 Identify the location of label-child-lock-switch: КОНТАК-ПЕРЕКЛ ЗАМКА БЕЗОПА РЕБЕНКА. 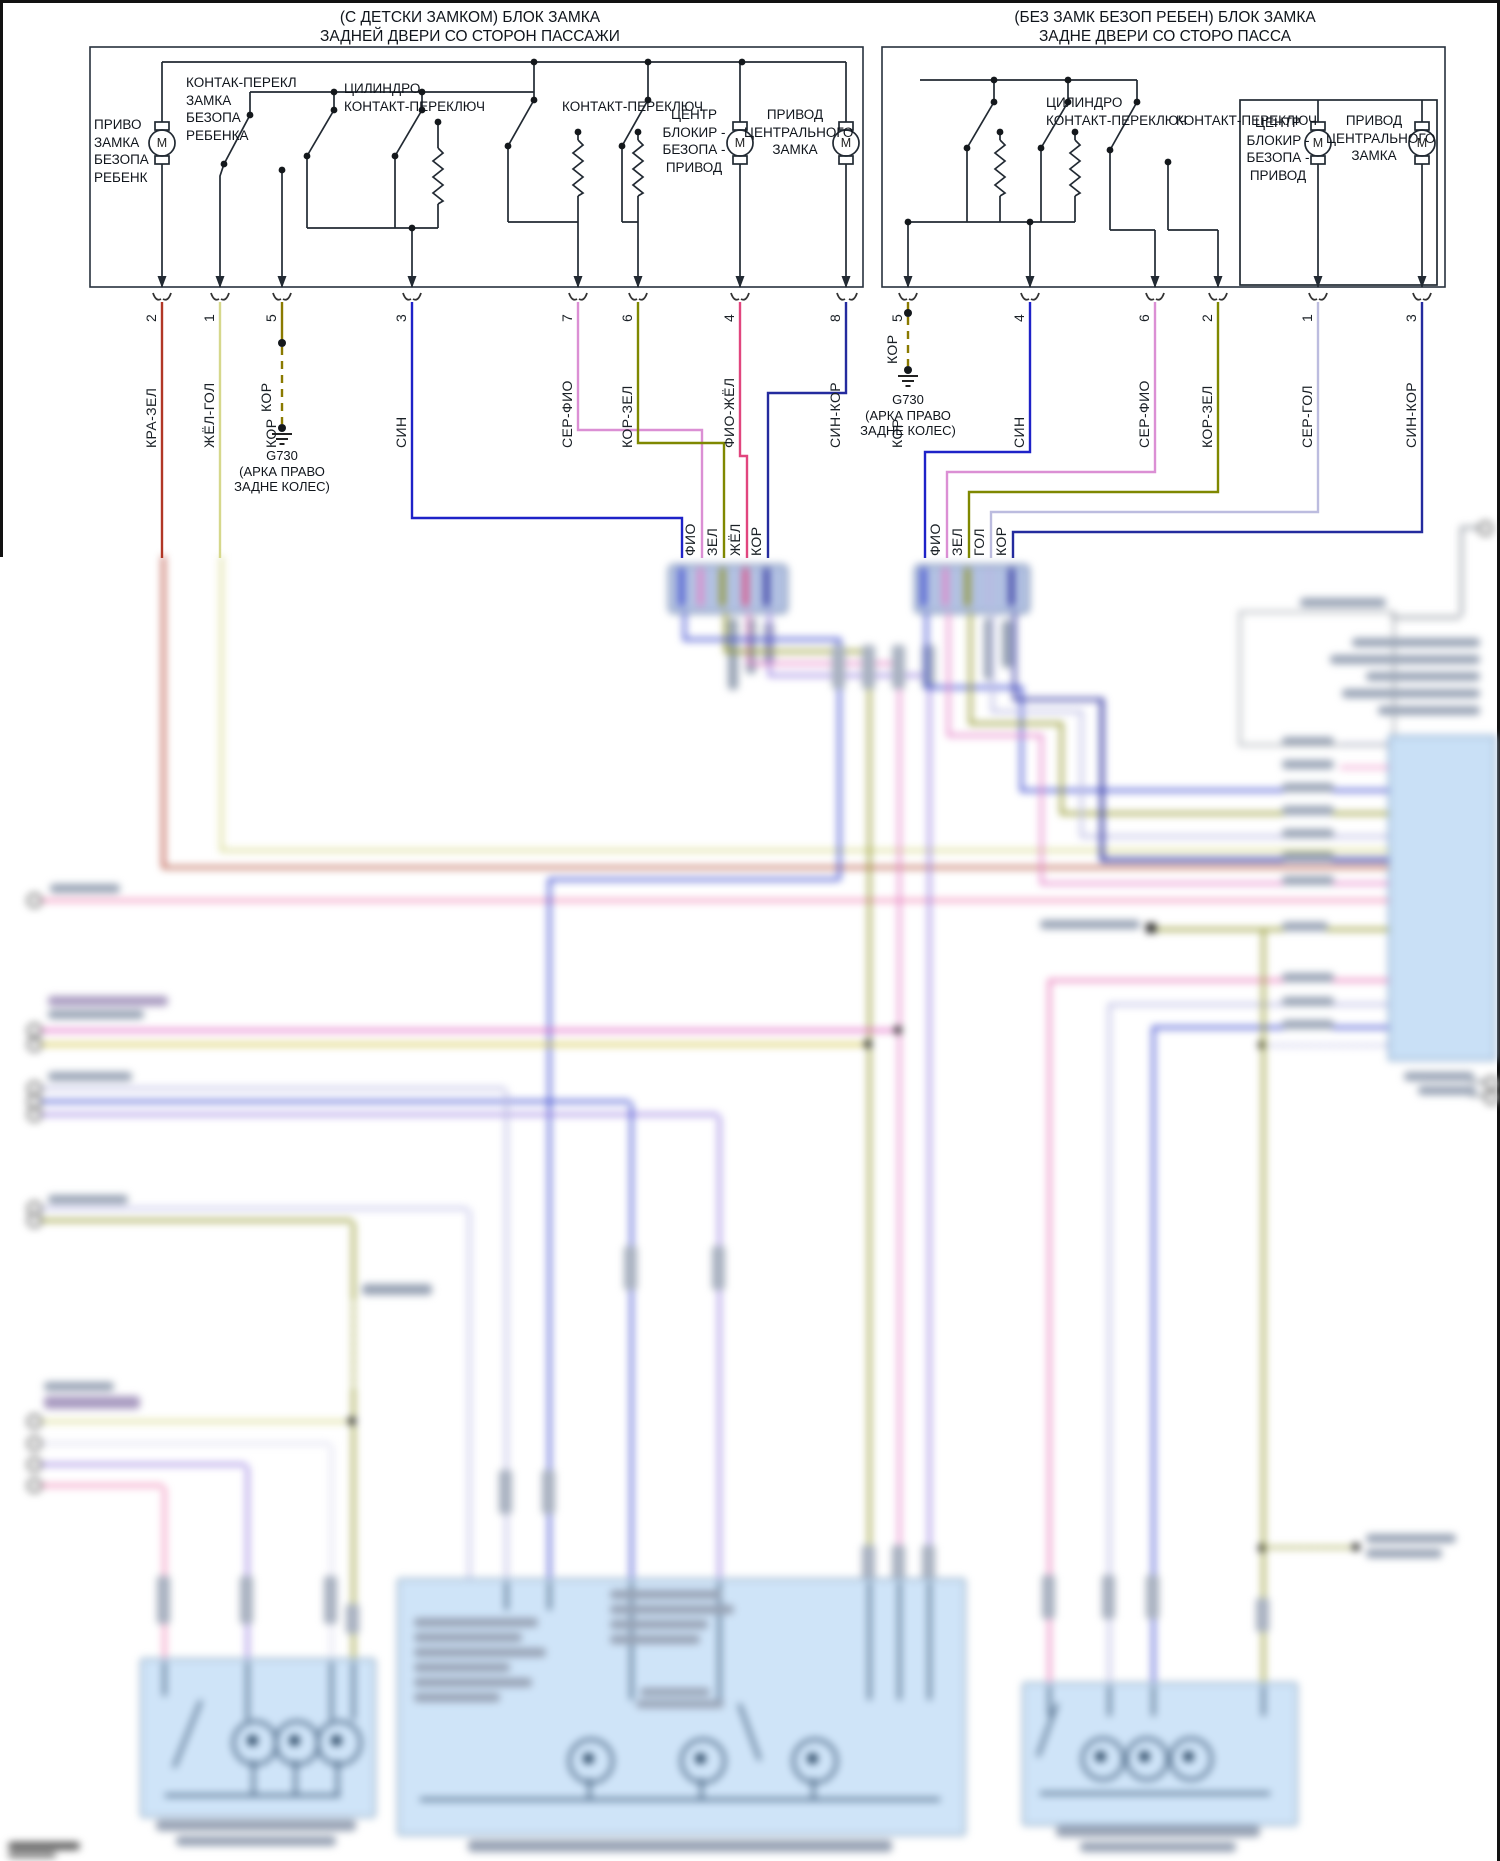
(241, 109).